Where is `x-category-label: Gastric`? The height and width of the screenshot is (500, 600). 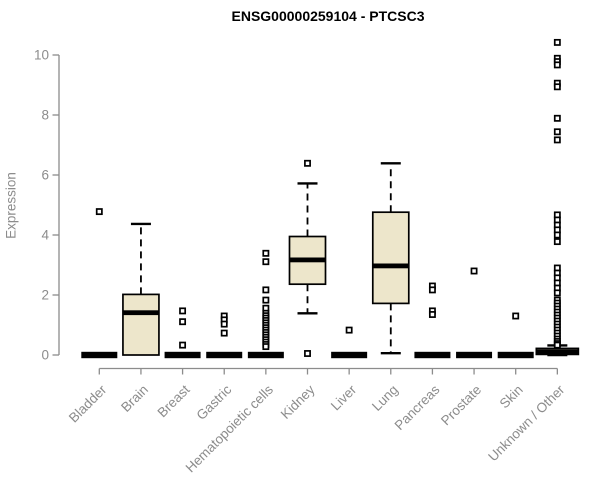
x-category-label: Gastric is located at coordinates (213, 402).